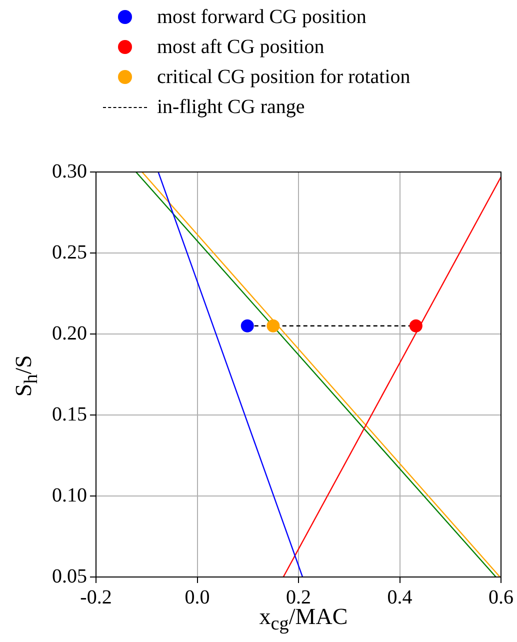 Image resolution: width=517 pixels, height=642 pixels. Describe the element at coordinates (69, 414) in the screenshot. I see `y-tick-label: 0.15` at that location.